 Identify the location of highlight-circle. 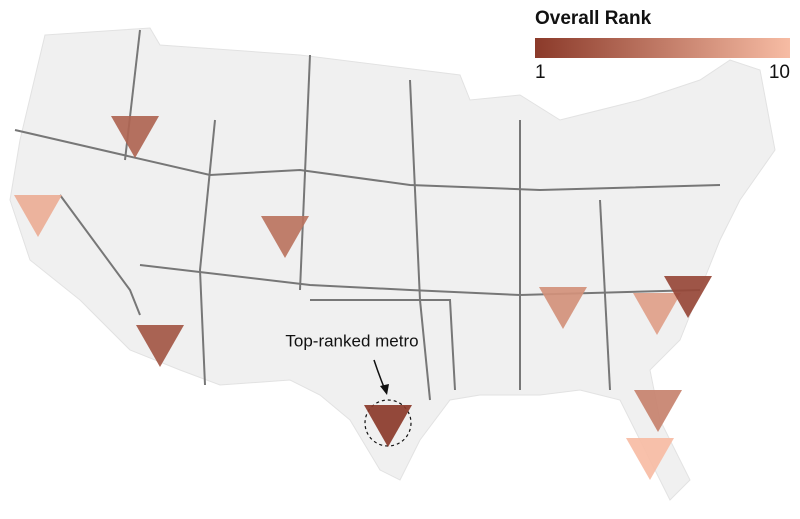
(388, 423).